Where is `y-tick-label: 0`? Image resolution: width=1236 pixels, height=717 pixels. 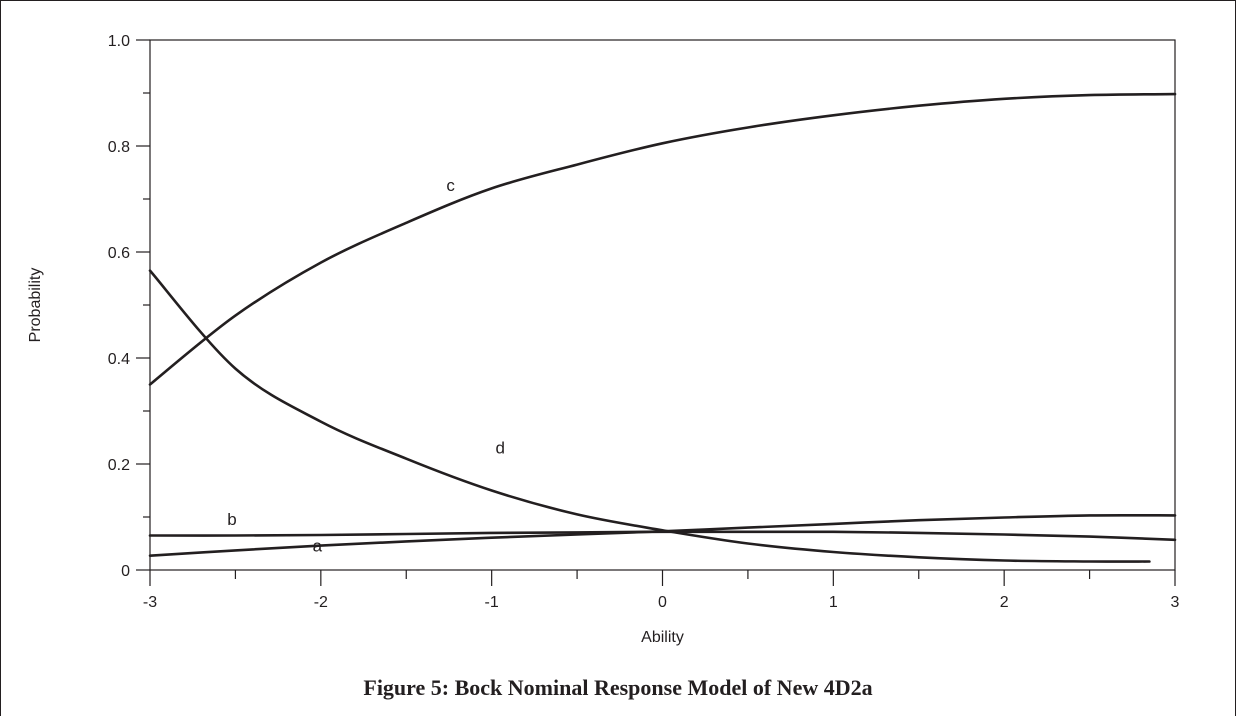 y-tick-label: 0 is located at coordinates (125, 571).